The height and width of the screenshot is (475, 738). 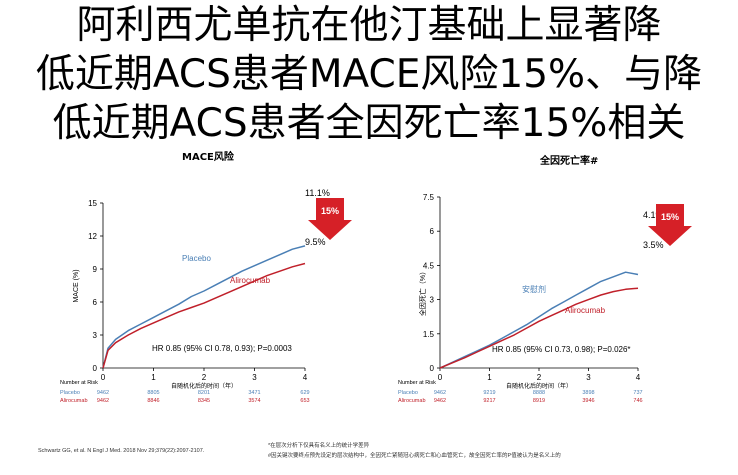 What do you see at coordinates (539, 393) in the screenshot?
I see `chart2-at-risk-value: 8888` at bounding box center [539, 393].